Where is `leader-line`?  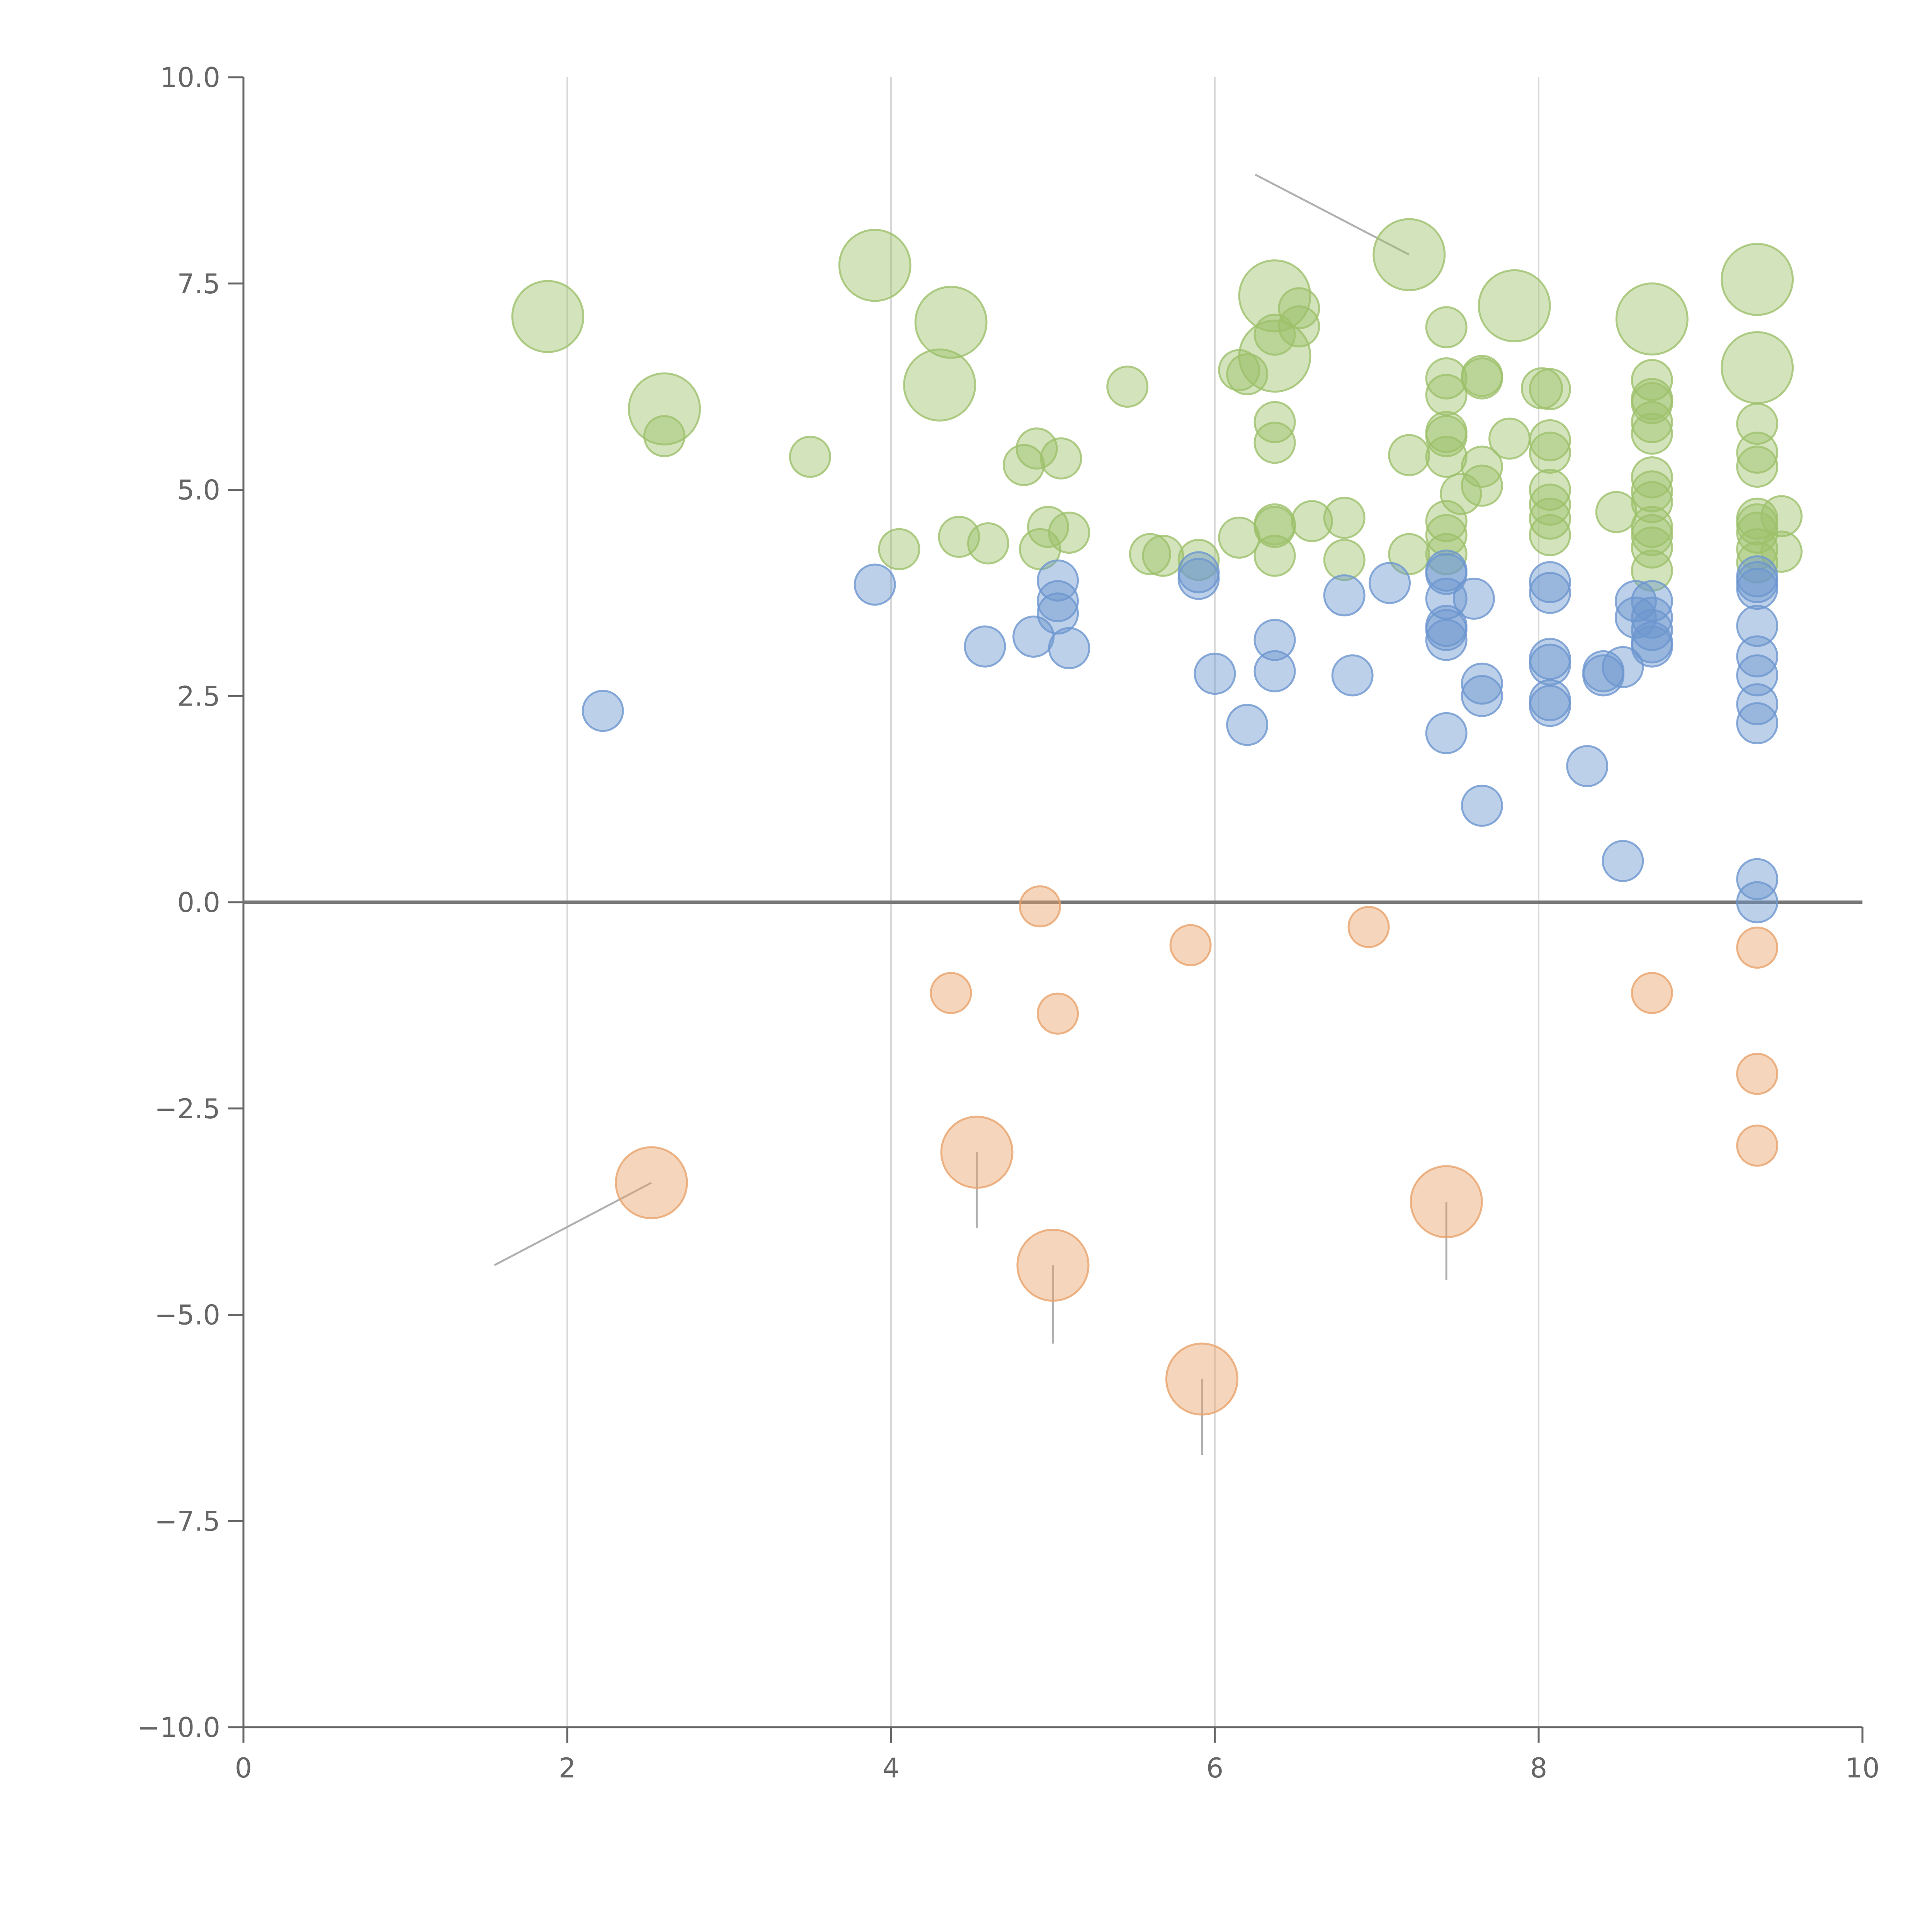 leader-line is located at coordinates (573, 1224).